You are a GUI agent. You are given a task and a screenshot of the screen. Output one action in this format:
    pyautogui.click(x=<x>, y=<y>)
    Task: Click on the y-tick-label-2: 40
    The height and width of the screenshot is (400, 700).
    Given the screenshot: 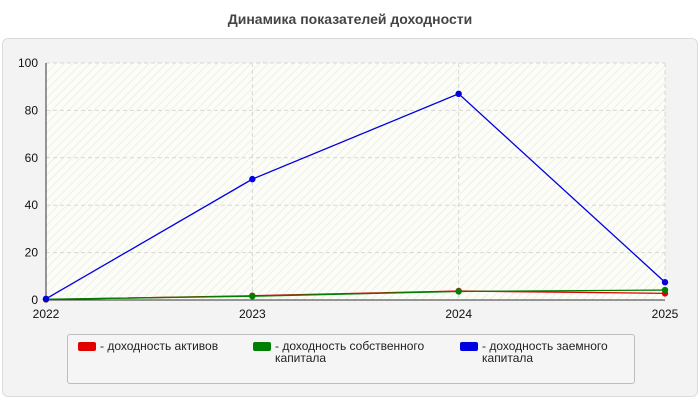 What is the action you would take?
    pyautogui.click(x=32, y=205)
    